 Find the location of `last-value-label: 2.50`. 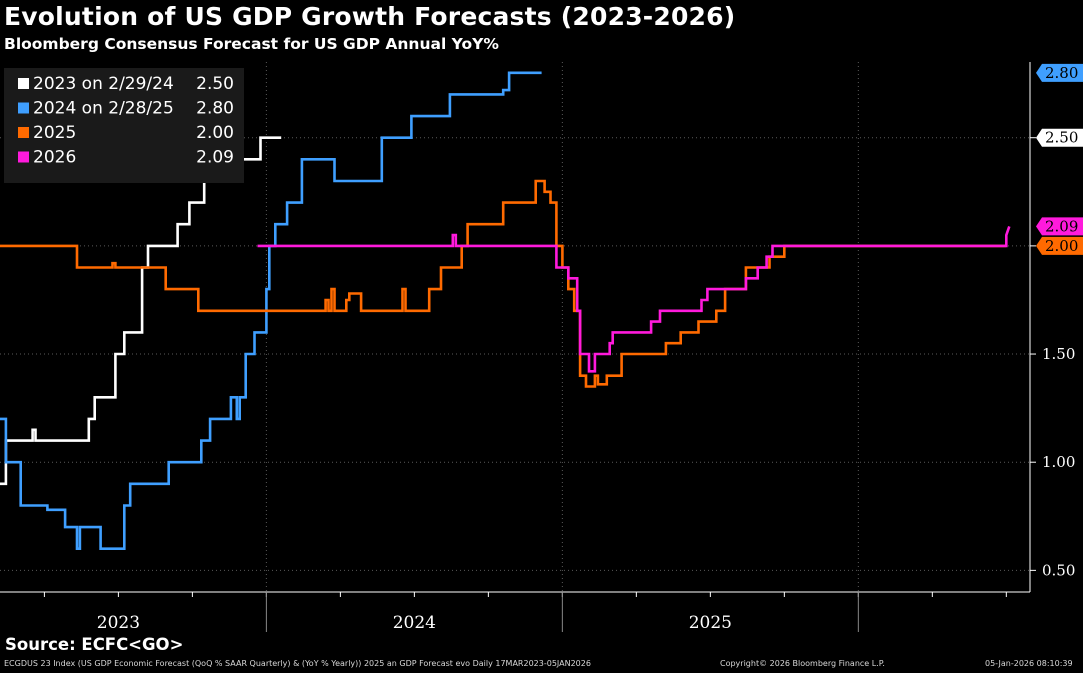

last-value-label: 2.50 is located at coordinates (1061, 138).